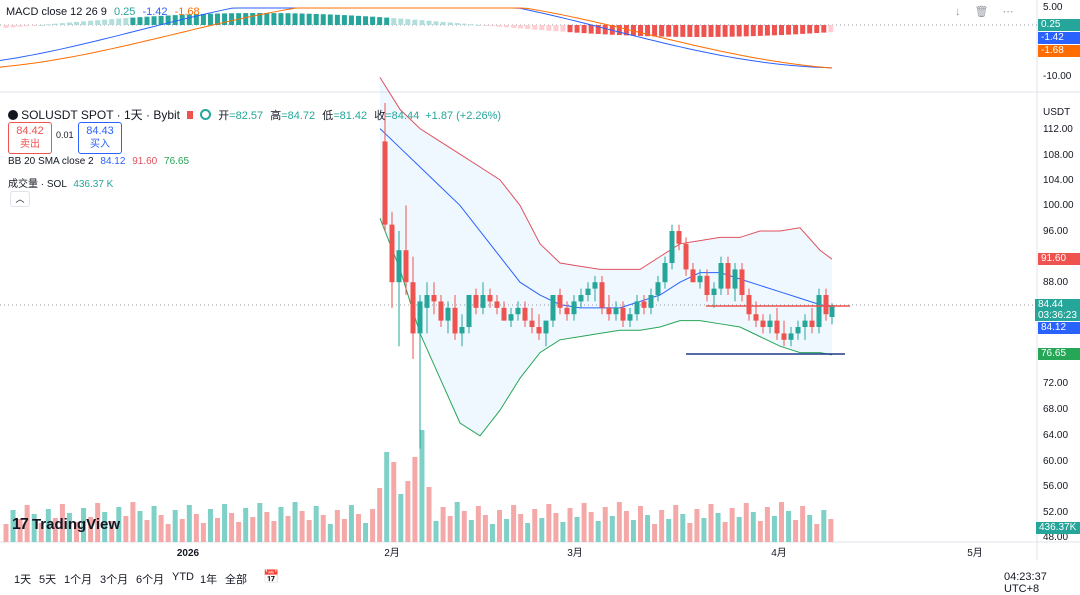 The height and width of the screenshot is (595, 1080). What do you see at coordinates (209, 580) in the screenshot?
I see `range-1y-button: 1年` at bounding box center [209, 580].